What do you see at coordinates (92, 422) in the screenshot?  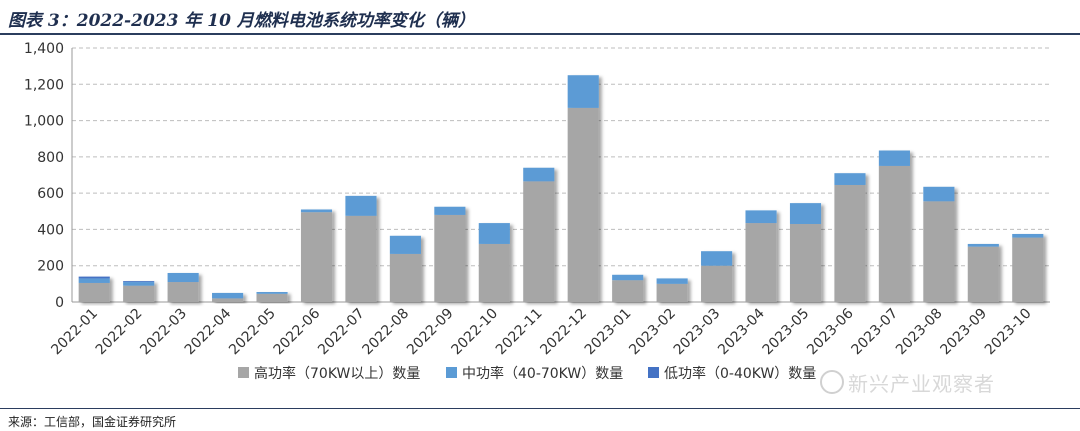 I see `source-note: 来源：工信部，国金证券研究所` at bounding box center [92, 422].